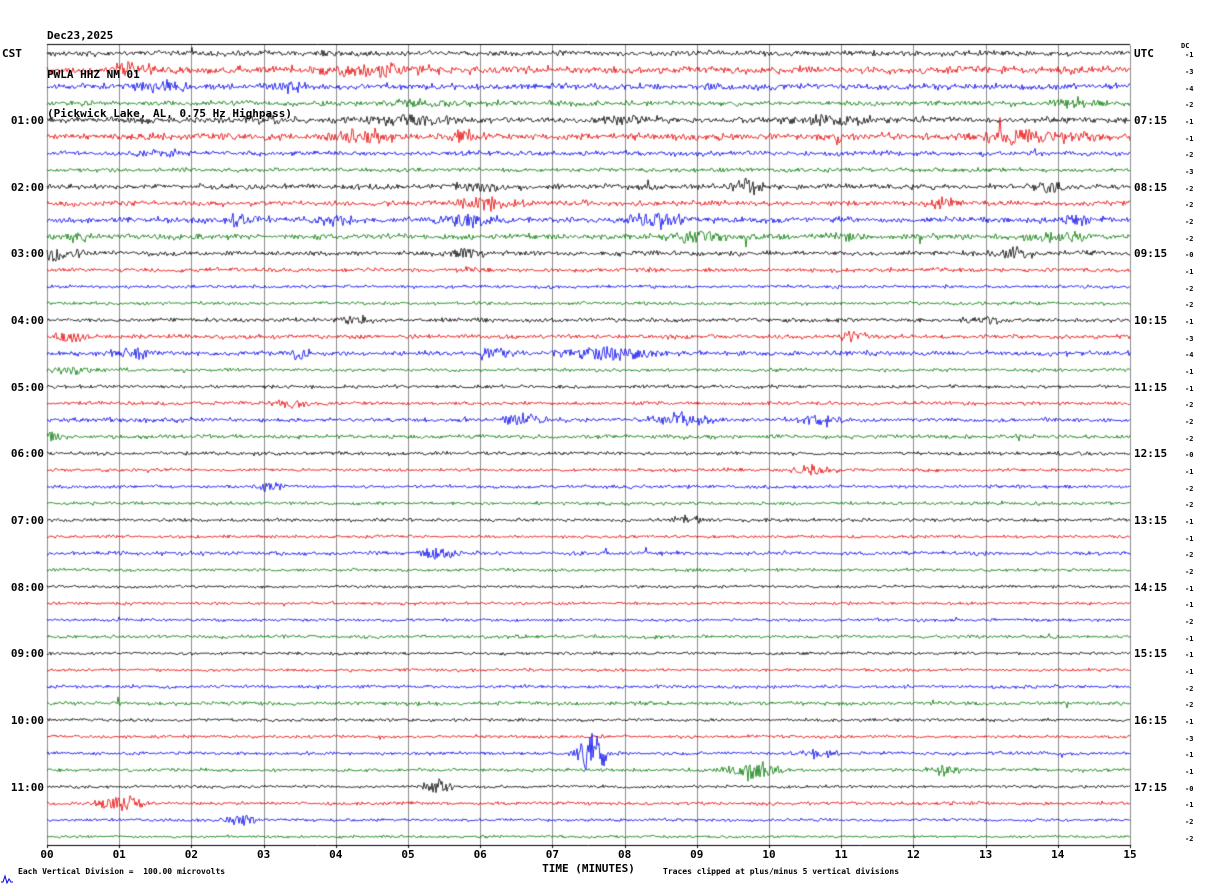  What do you see at coordinates (408, 854) in the screenshot?
I see `x-tick-label: 05` at bounding box center [408, 854].